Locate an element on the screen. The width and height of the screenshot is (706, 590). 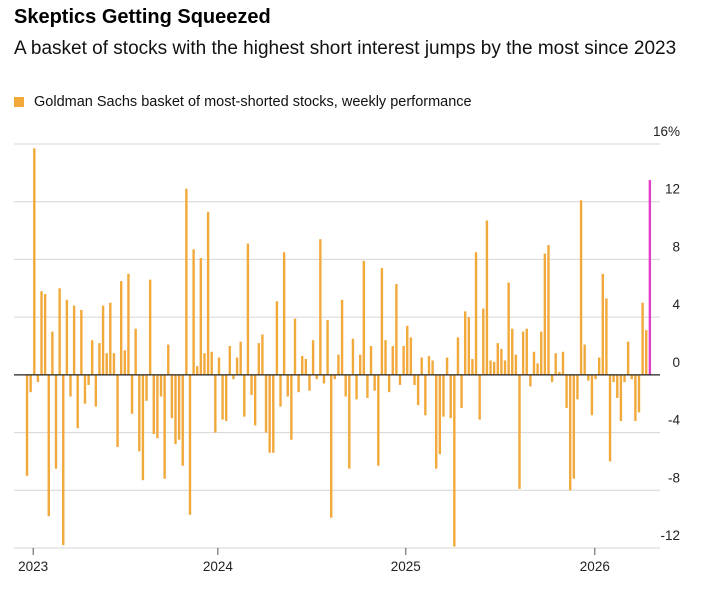
x-tick-label: 2025 is located at coordinates (406, 566).